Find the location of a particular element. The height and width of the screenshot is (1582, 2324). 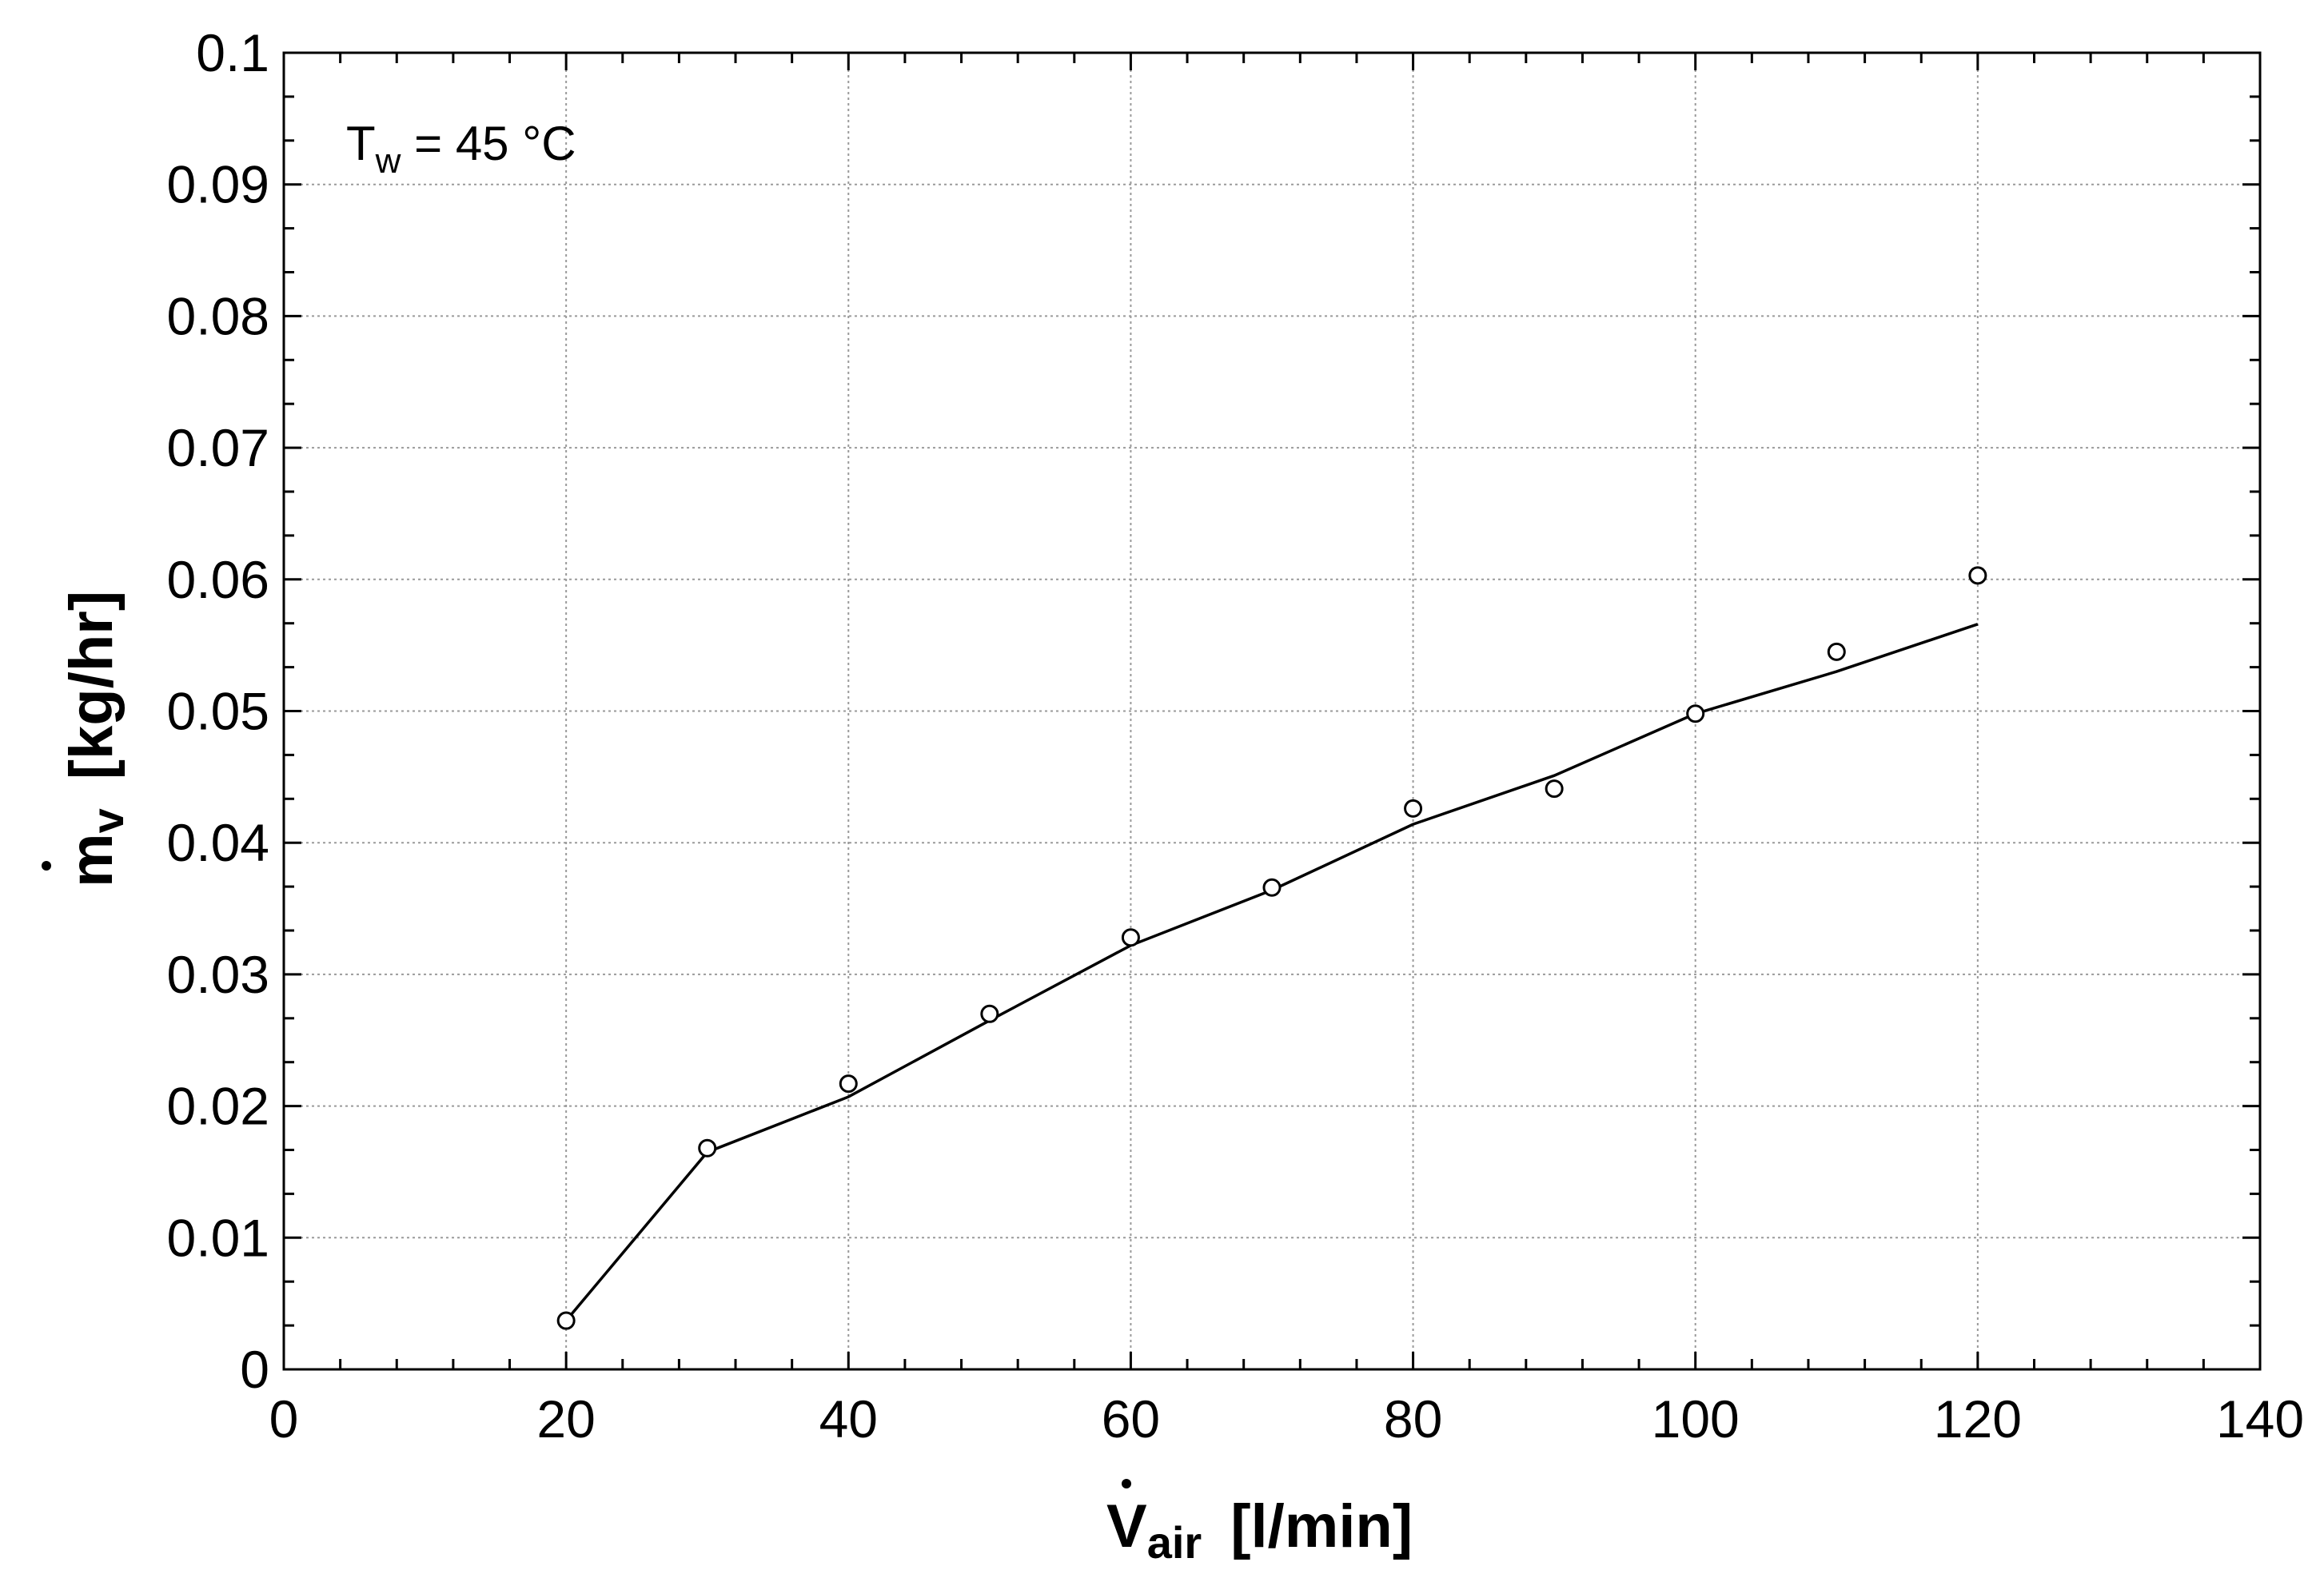

x-tick-label: 20 is located at coordinates (565, 1419).